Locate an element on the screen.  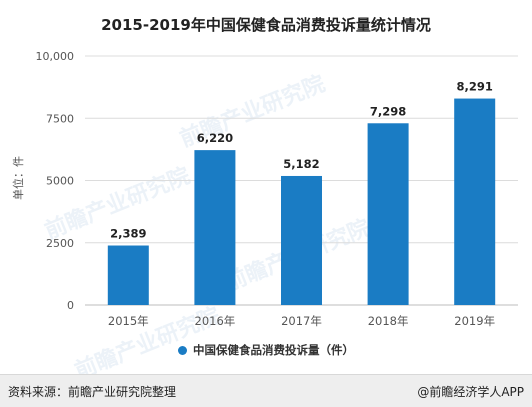
x-tick-label: 2016年 is located at coordinates (215, 321).